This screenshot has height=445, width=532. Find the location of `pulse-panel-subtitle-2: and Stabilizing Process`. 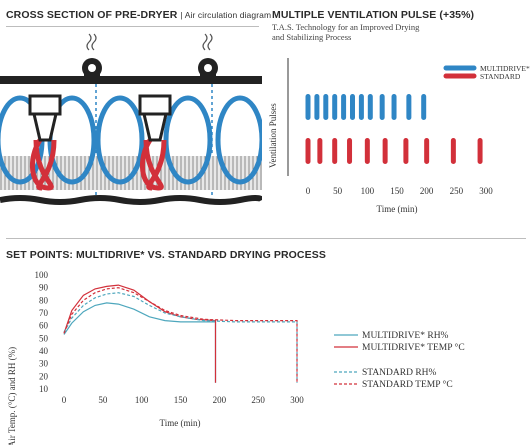

pulse-panel-subtitle-2: and Stabilizing Process is located at coordinates (312, 37).